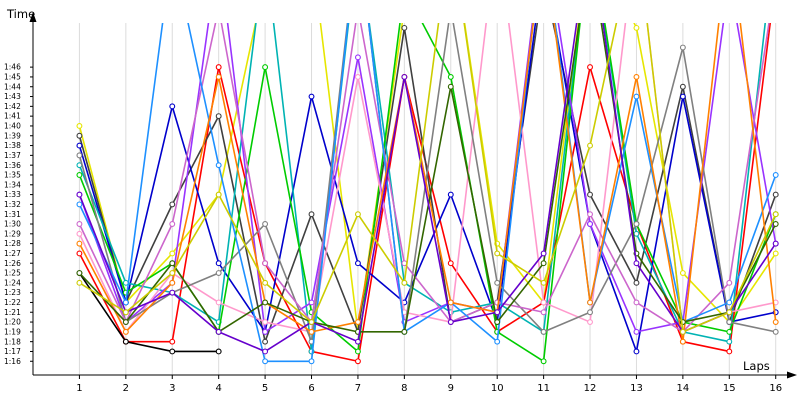 The width and height of the screenshot is (800, 400). Describe the element at coordinates (12, 194) in the screenshot. I see `y-tick-label: 1:33` at that location.